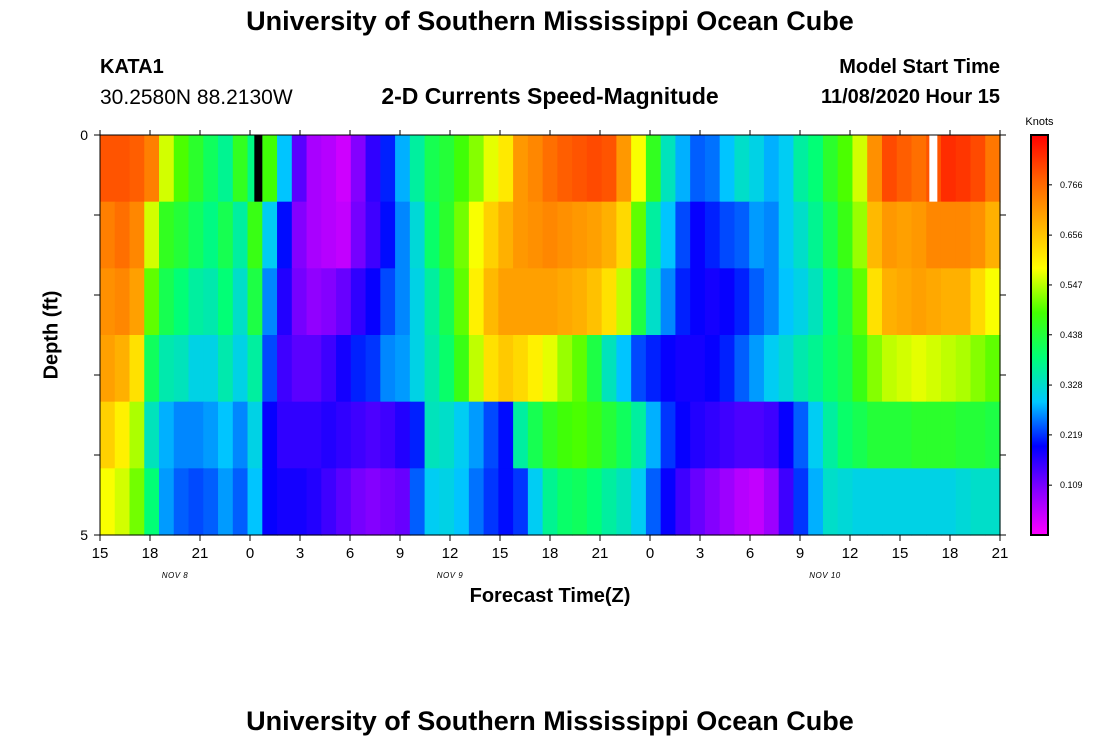  What do you see at coordinates (1071, 185) in the screenshot?
I see `colorbar-tick-label: 0.766` at bounding box center [1071, 185].